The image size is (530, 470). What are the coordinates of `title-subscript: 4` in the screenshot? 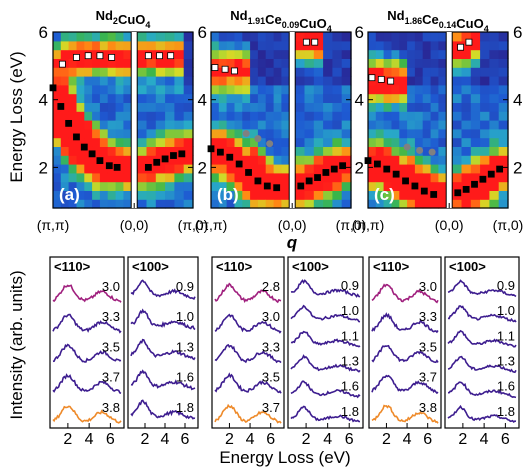 It's located at (329, 29).